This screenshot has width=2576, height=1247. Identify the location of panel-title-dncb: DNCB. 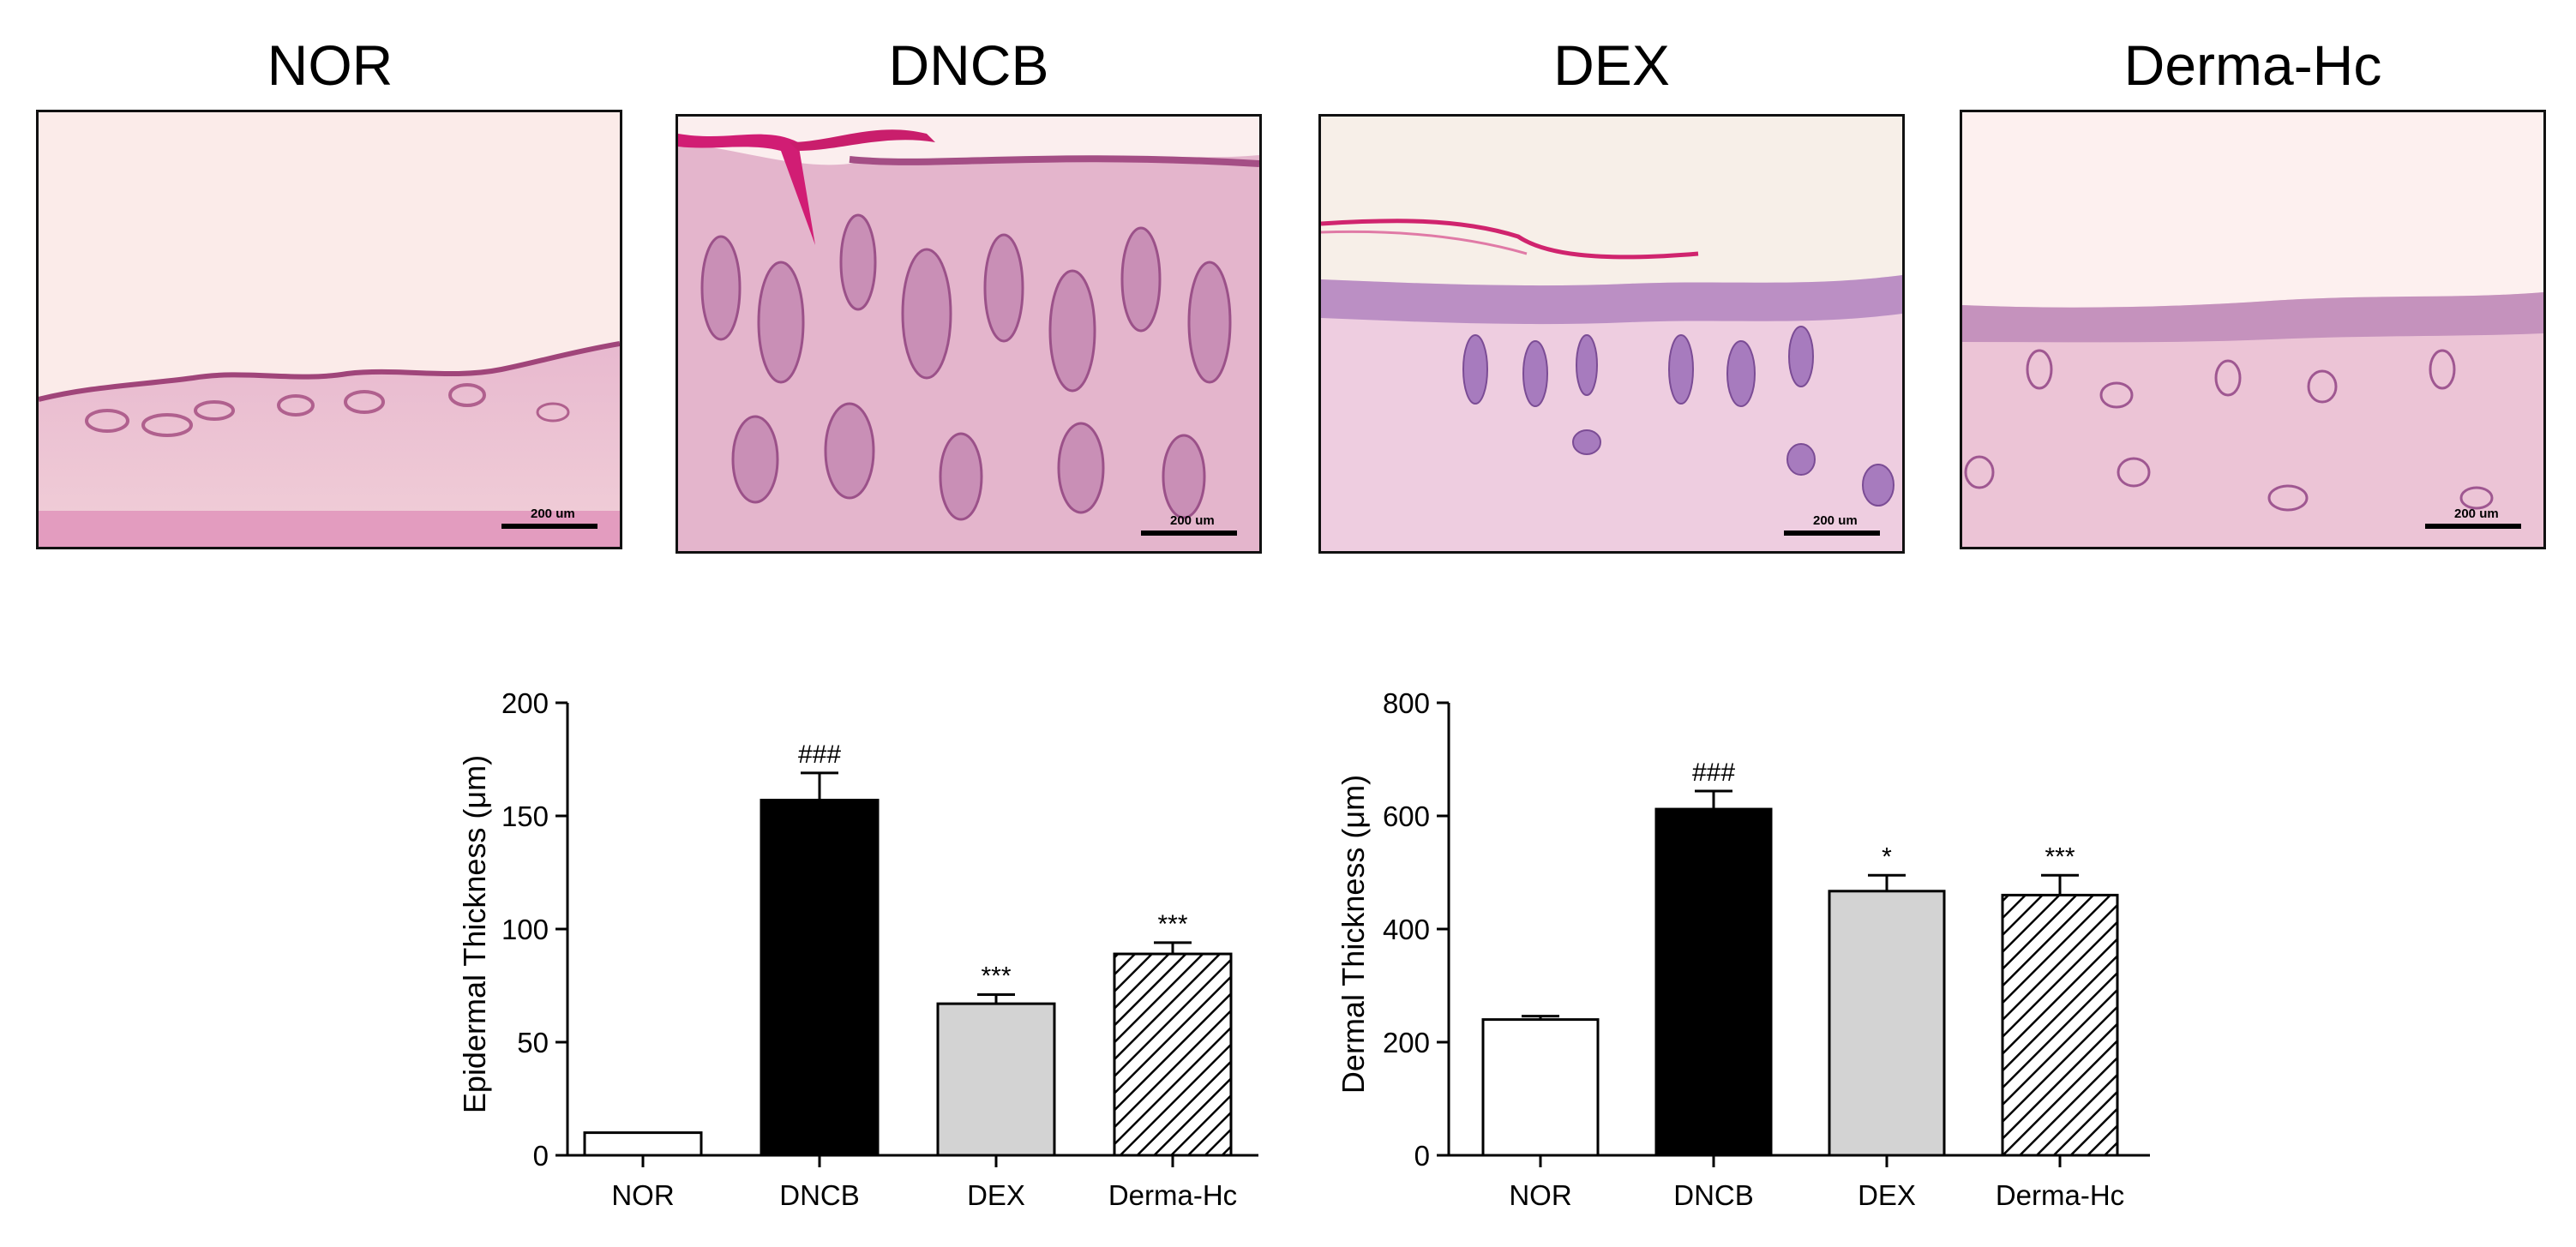
(968, 65).